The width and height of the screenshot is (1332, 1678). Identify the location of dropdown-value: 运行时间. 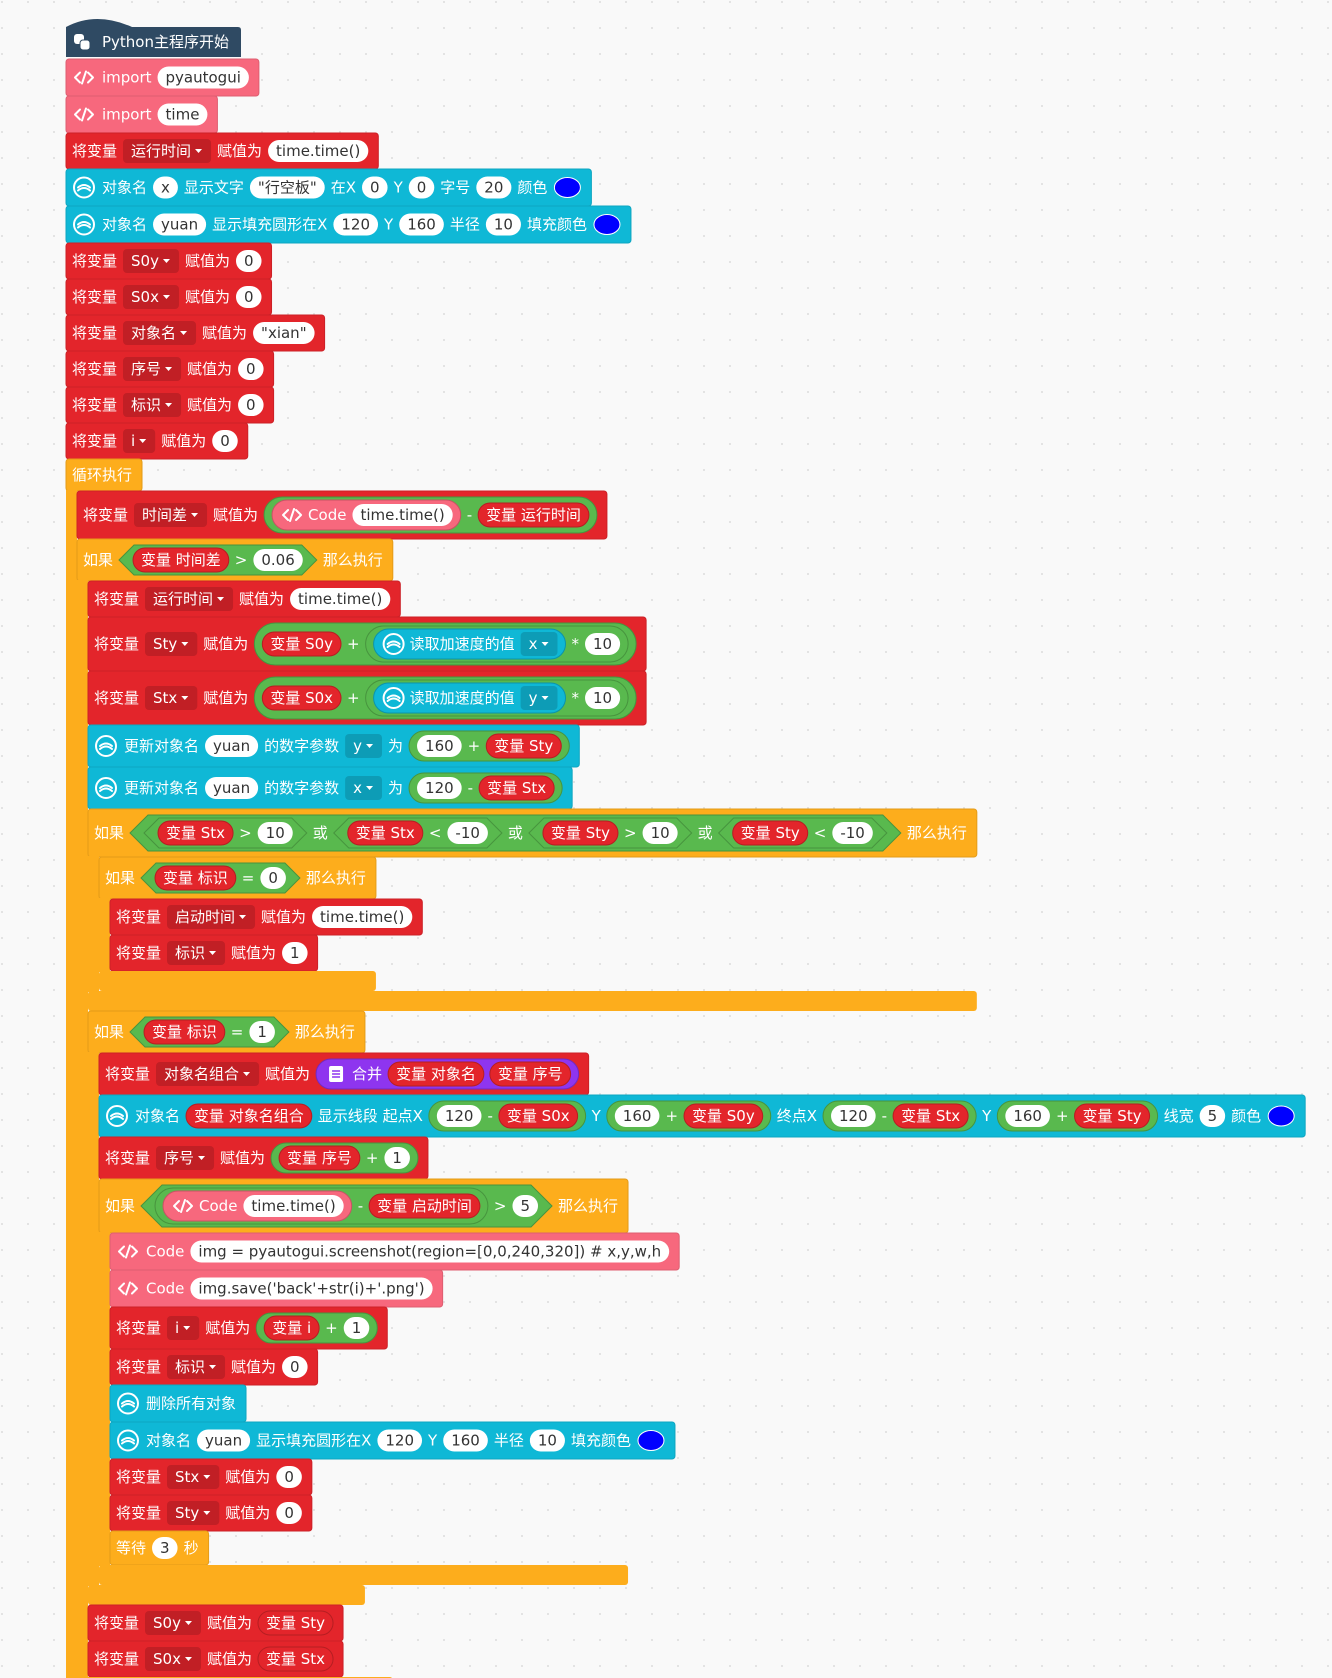
(183, 599).